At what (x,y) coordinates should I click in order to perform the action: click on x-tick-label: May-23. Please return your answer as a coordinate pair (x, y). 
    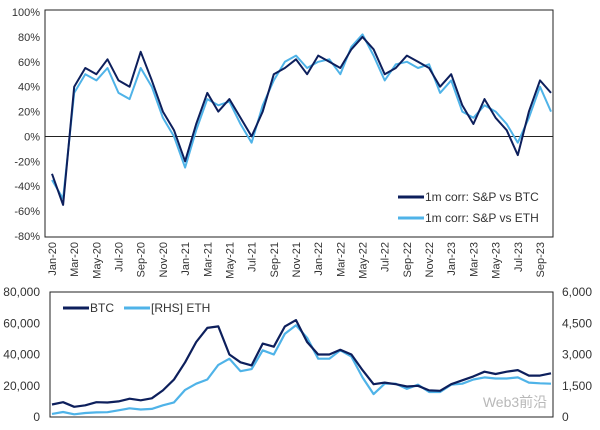
    Looking at the image, I should click on (497, 260).